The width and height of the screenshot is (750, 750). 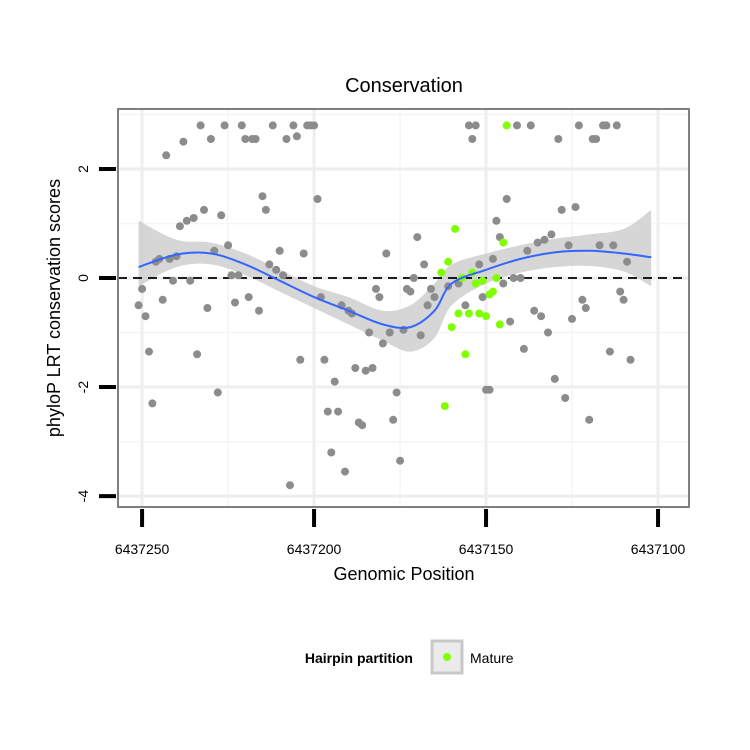 I want to click on x-axis-label: Genomic Position, so click(x=403, y=574).